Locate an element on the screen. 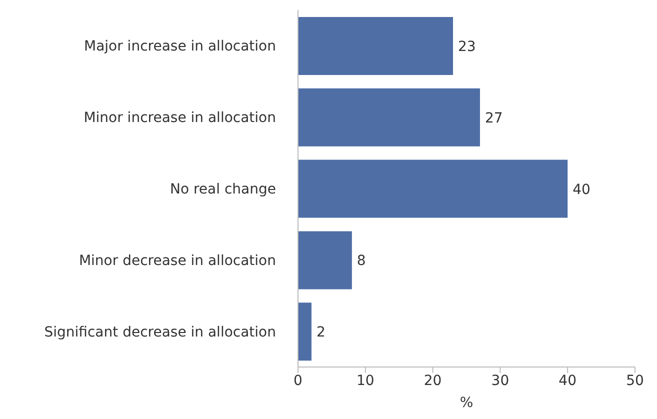  y-tick-label: Minor increase in allocation is located at coordinates (180, 118).